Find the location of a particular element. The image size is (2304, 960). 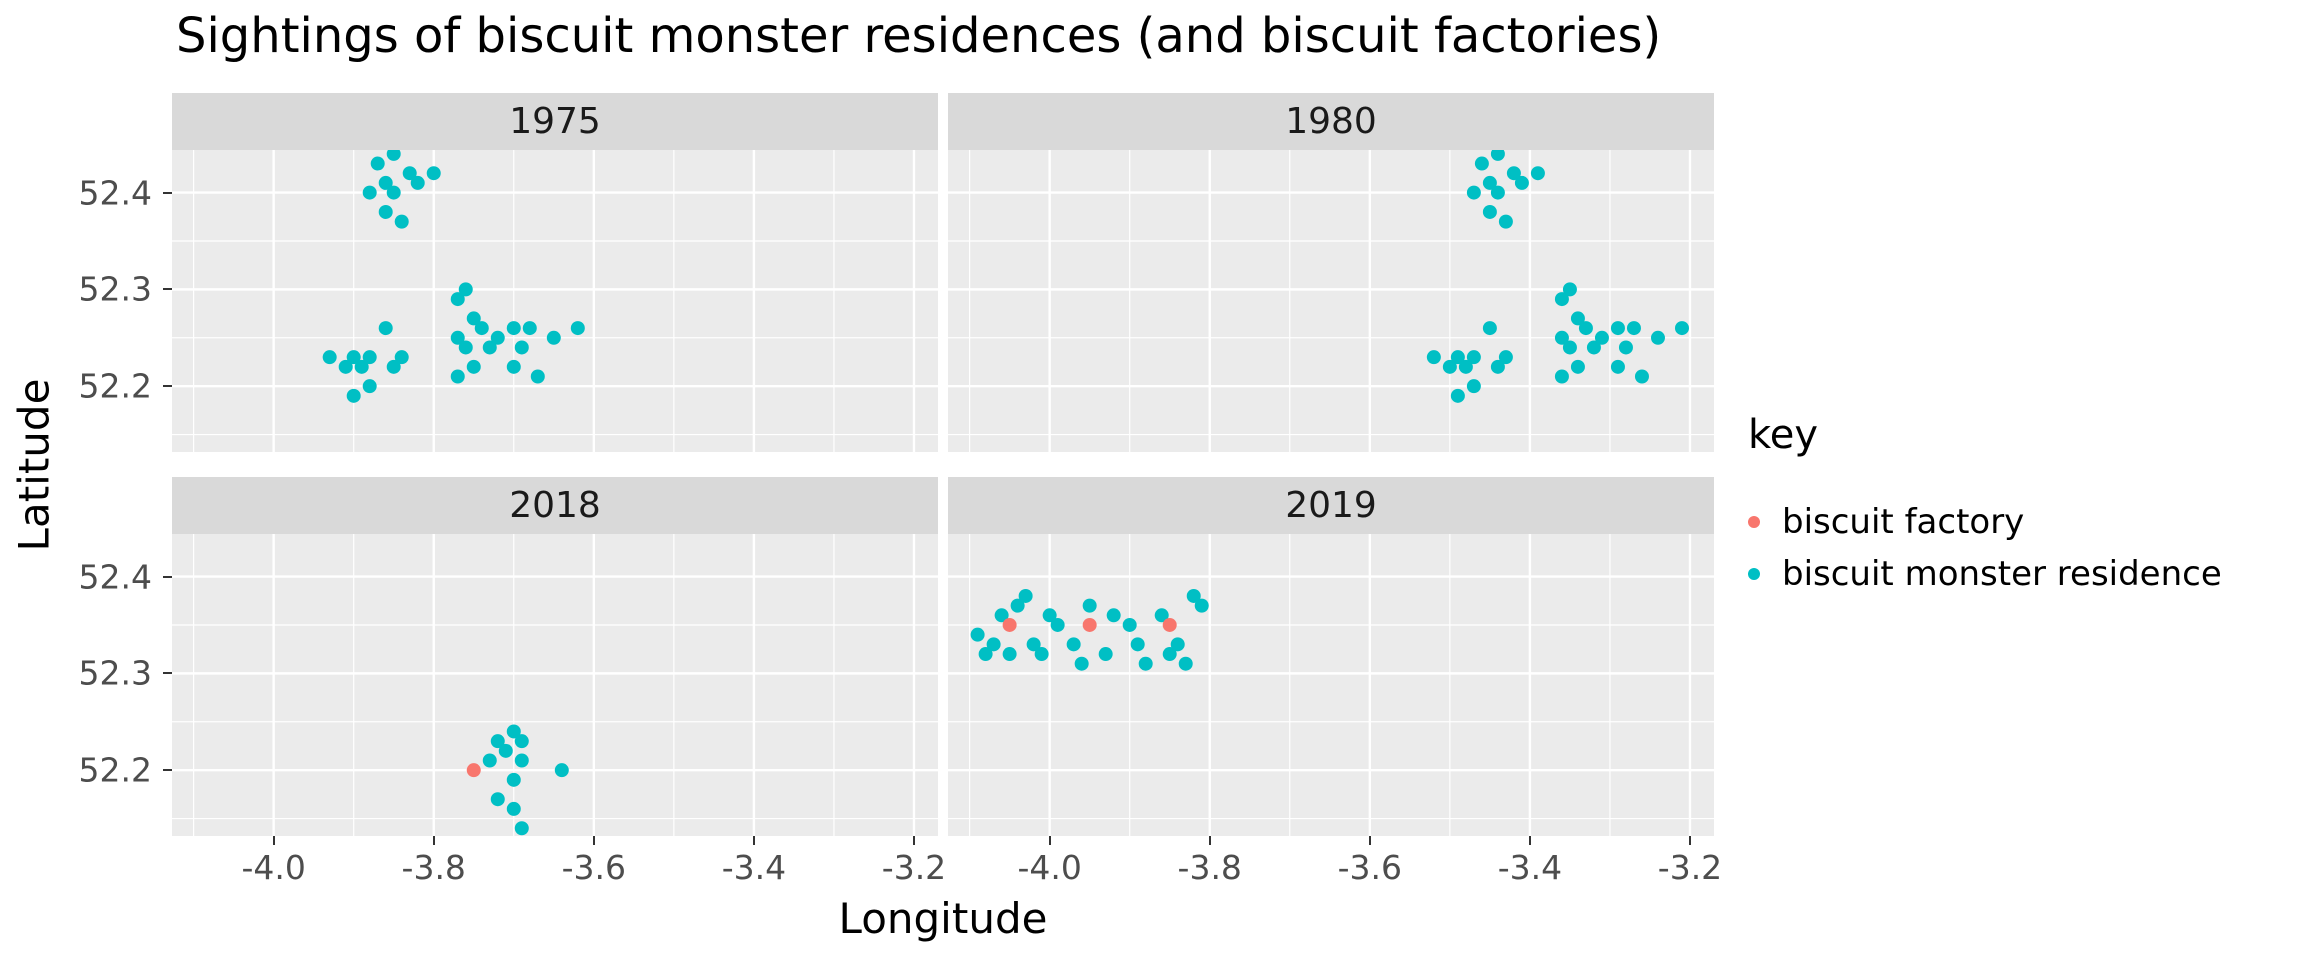

facet-label: 2019 is located at coordinates (1331, 505).